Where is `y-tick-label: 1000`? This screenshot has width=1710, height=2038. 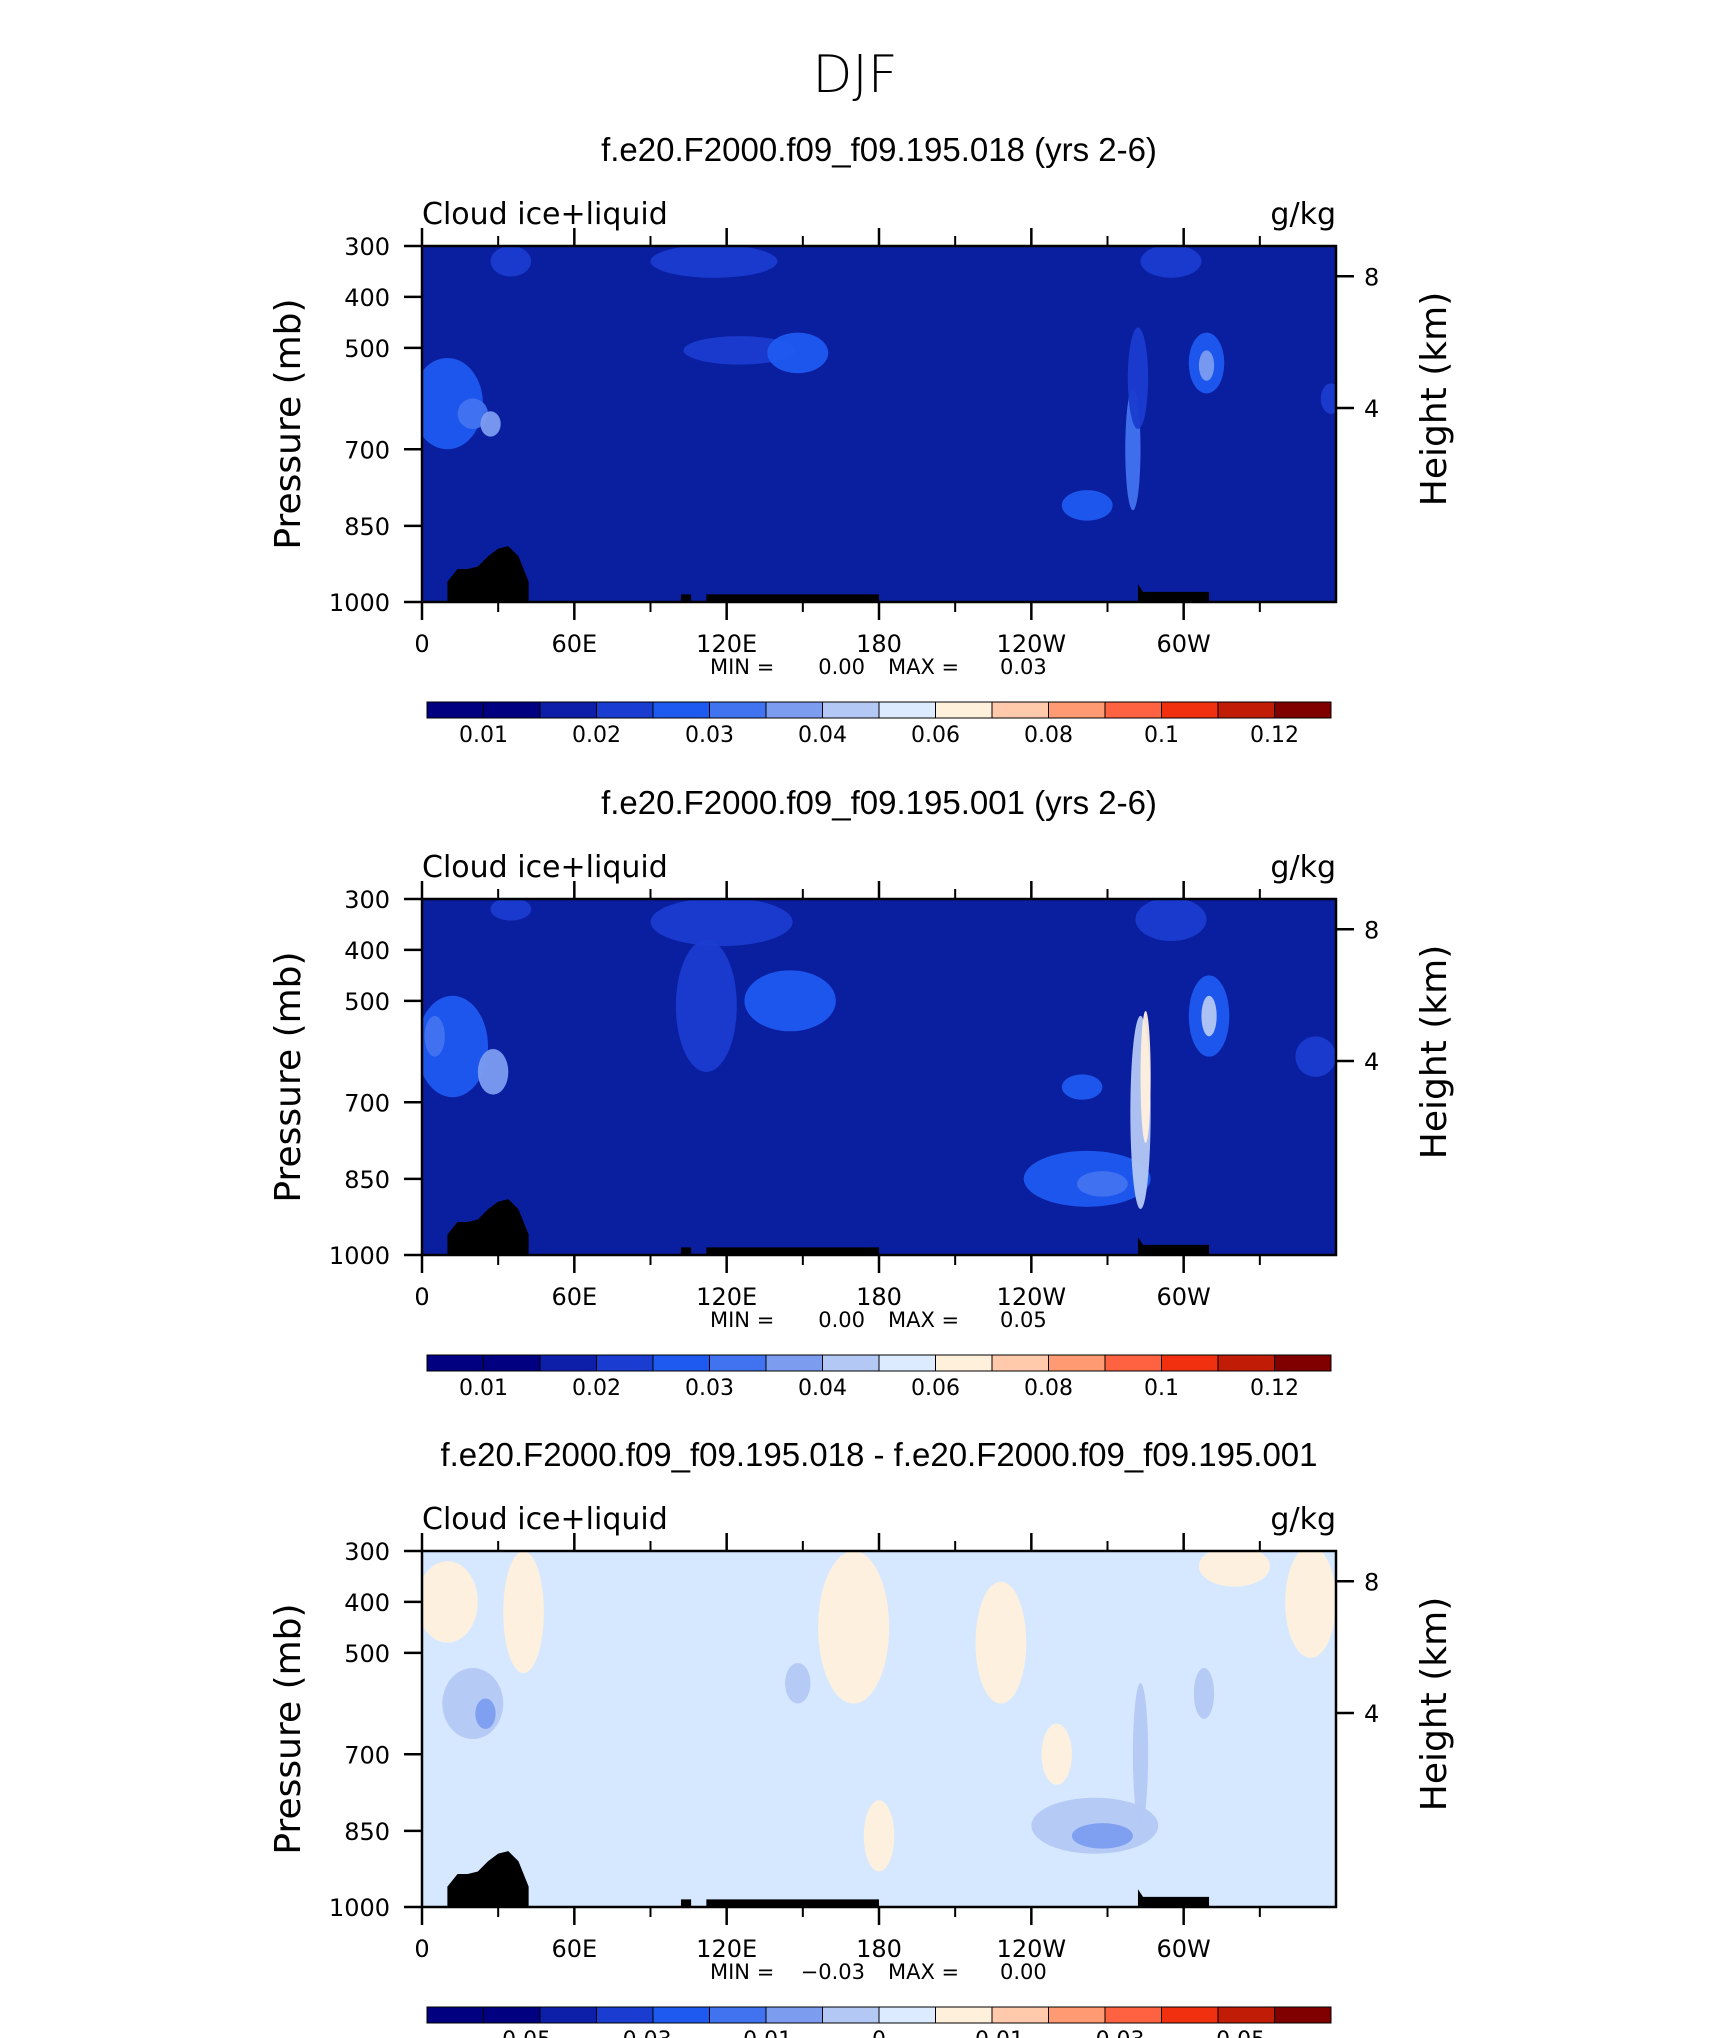
y-tick-label: 1000 is located at coordinates (359, 1256).